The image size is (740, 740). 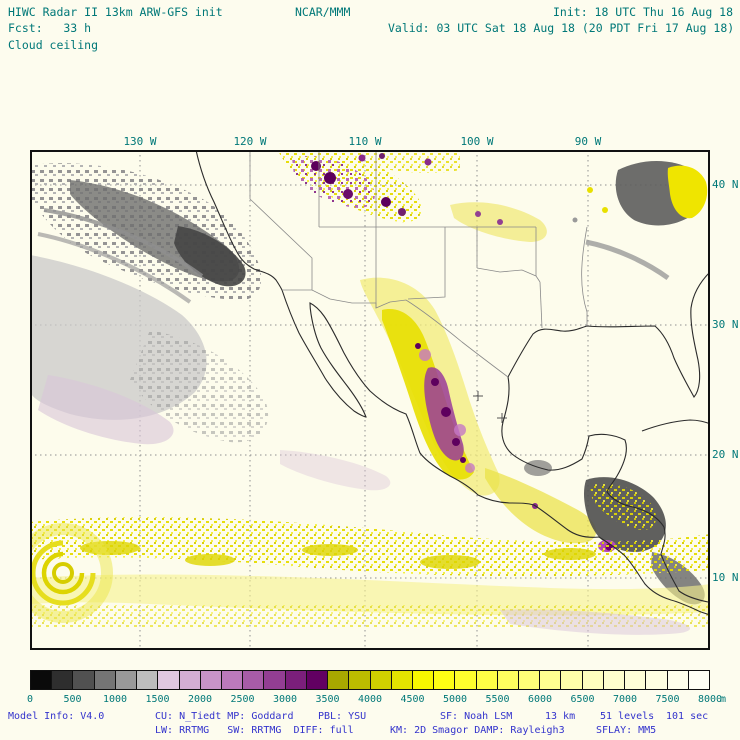 I want to click on lat-label: 30 N, so click(x=725, y=324).